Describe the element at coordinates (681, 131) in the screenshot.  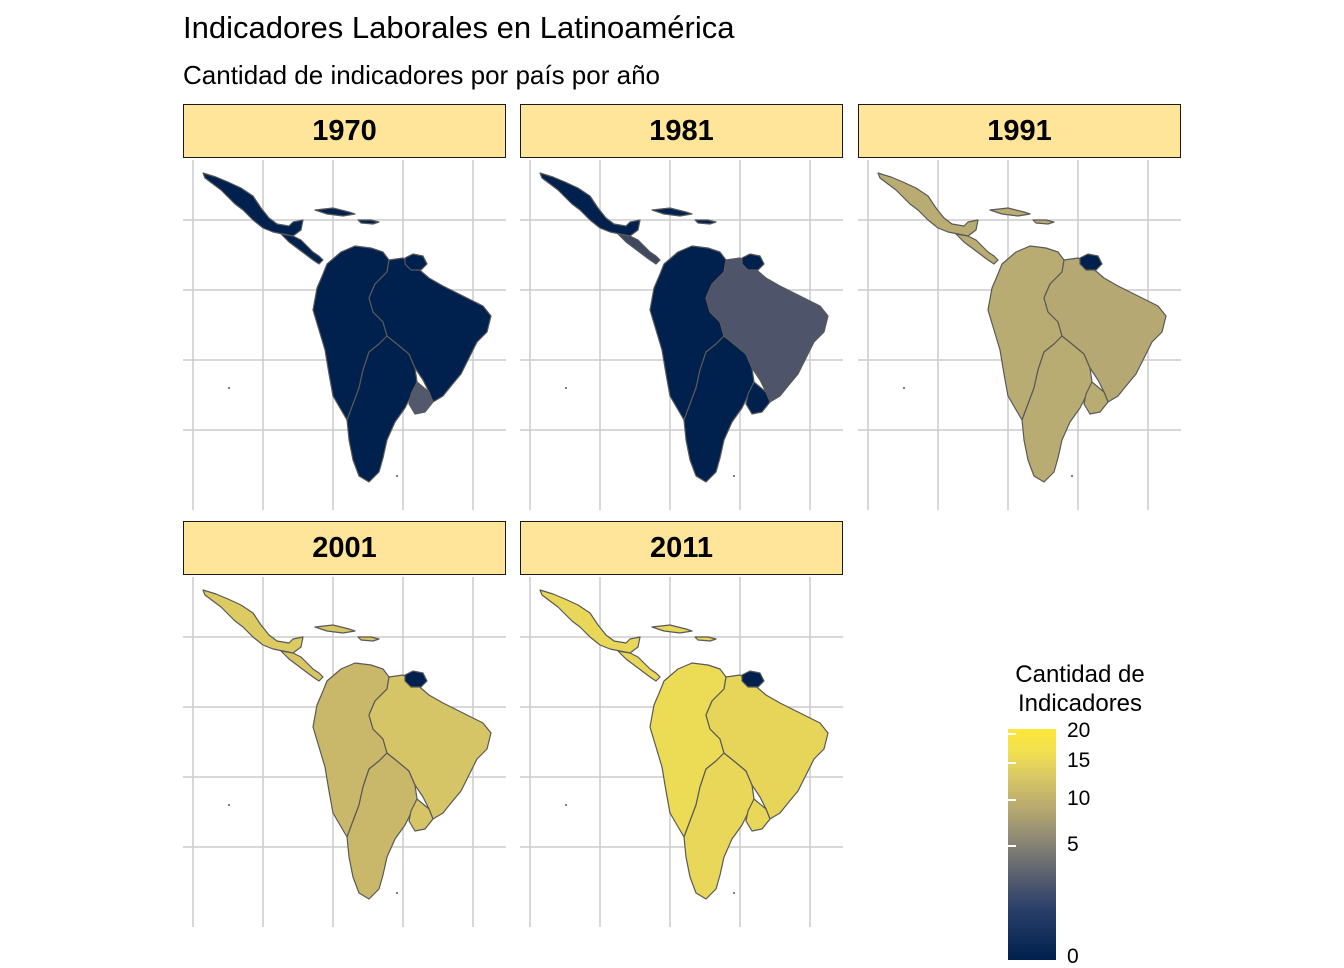
I see `facet-strip-1981: 1981` at that location.